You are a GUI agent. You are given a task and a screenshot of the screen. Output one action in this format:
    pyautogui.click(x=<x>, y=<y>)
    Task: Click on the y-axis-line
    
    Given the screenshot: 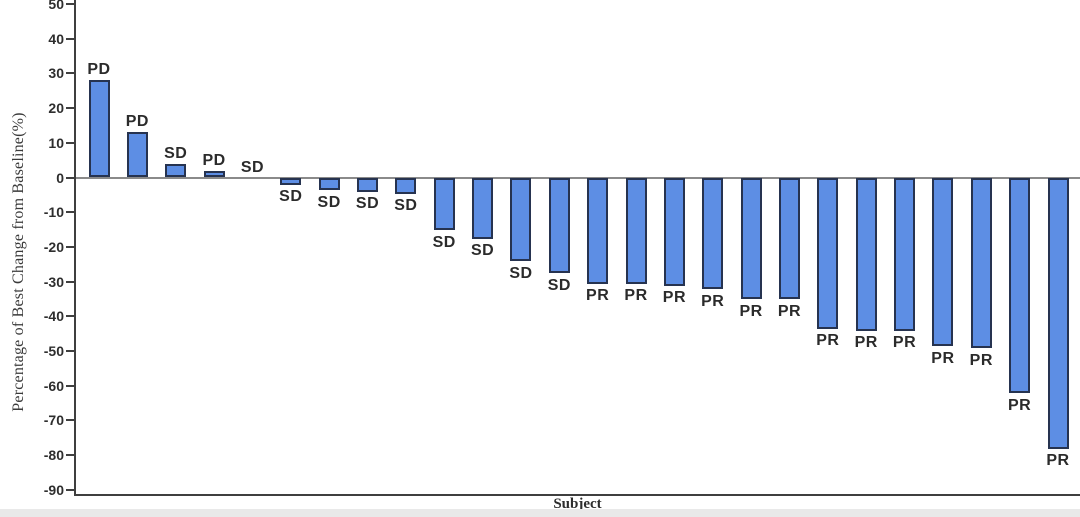 What is the action you would take?
    pyautogui.click(x=75, y=248)
    